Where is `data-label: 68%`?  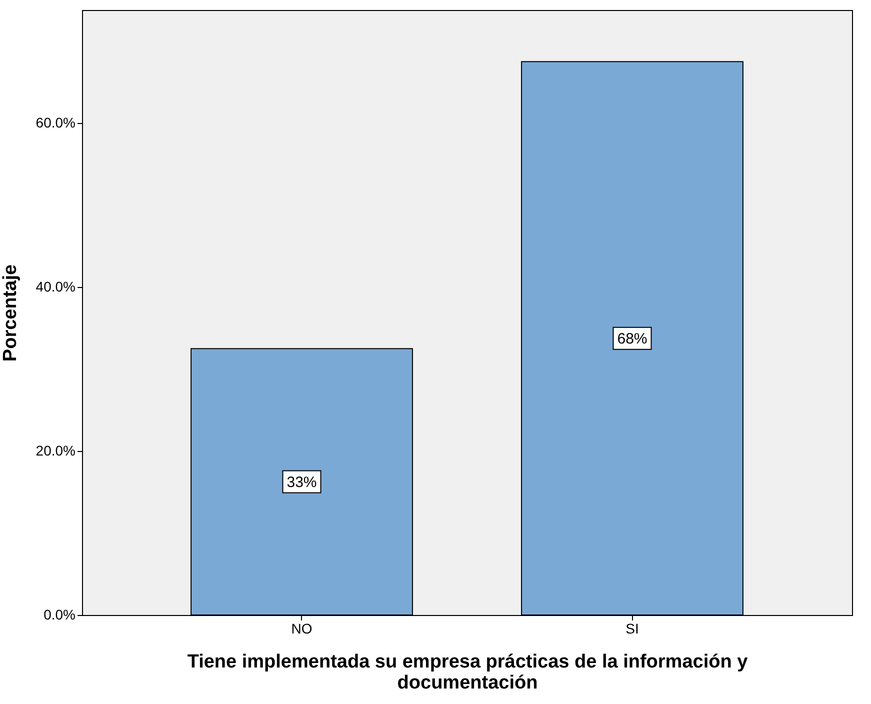
data-label: 68% is located at coordinates (632, 339).